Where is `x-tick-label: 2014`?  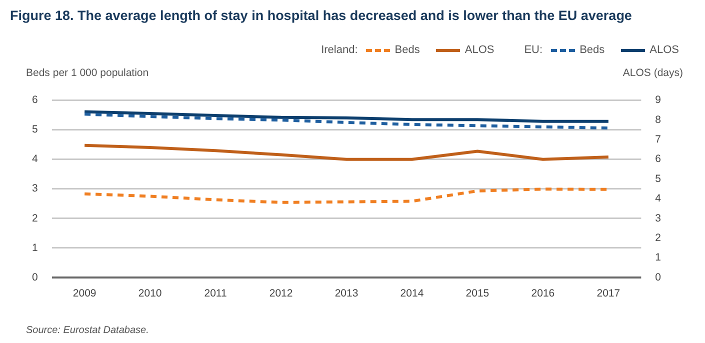
x-tick-label: 2014 is located at coordinates (412, 294).